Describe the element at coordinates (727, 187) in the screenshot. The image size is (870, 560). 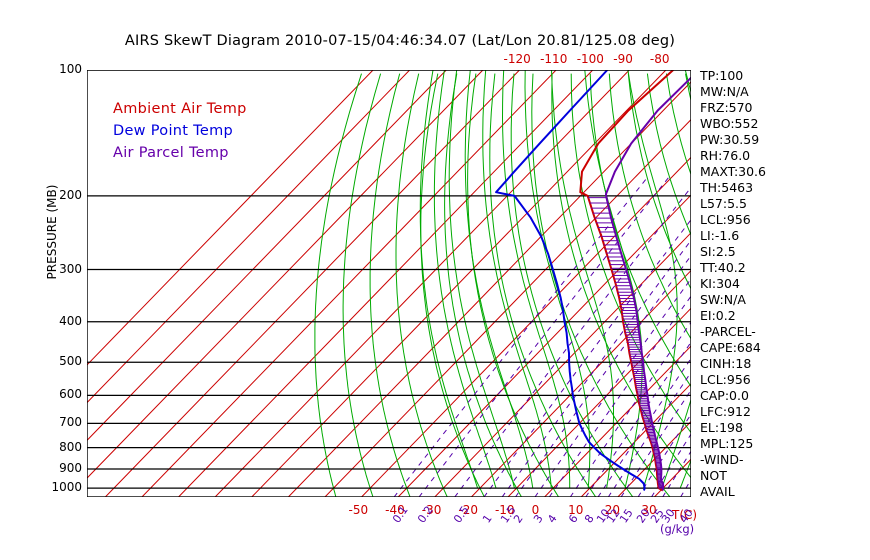
I see `info-item-7: TH:5463` at that location.